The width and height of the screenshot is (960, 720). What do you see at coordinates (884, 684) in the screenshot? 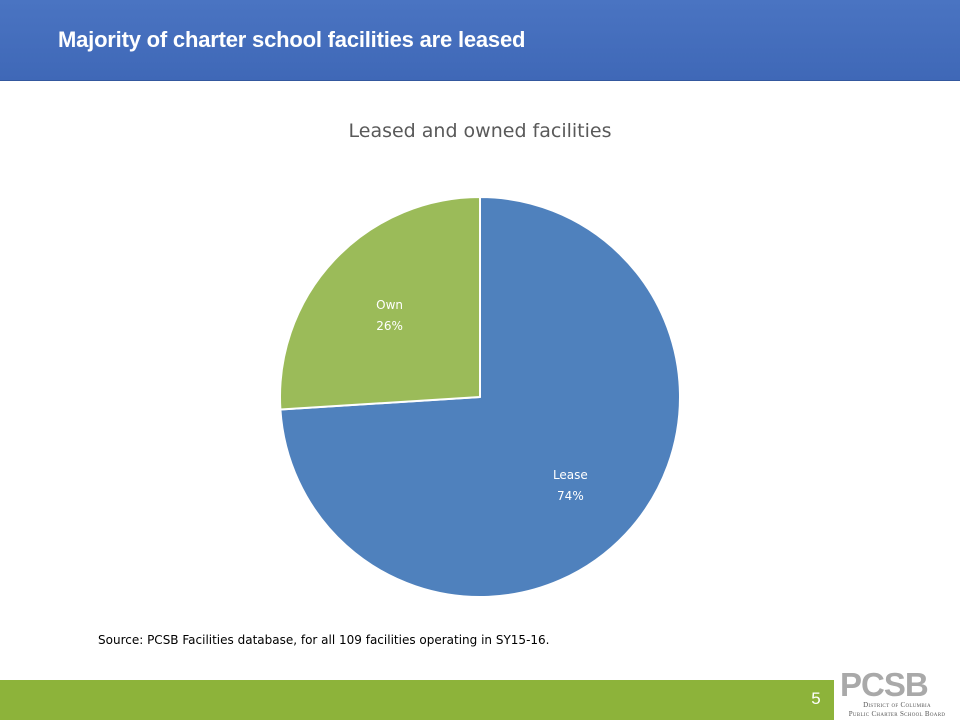
I see `logo-wordmark: PCSB` at bounding box center [884, 684].